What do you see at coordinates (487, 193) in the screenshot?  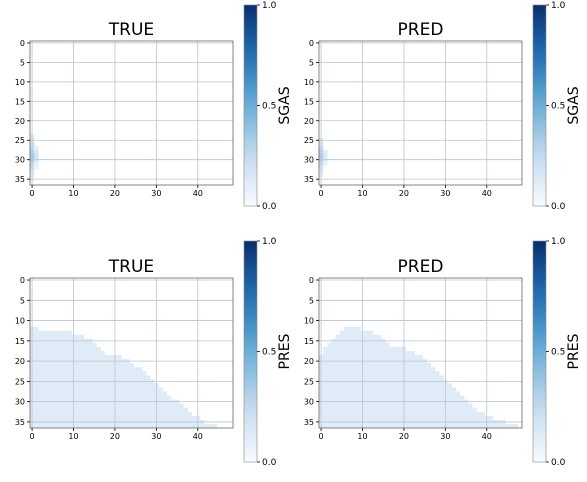 I see `x-tick-label: 40` at bounding box center [487, 193].